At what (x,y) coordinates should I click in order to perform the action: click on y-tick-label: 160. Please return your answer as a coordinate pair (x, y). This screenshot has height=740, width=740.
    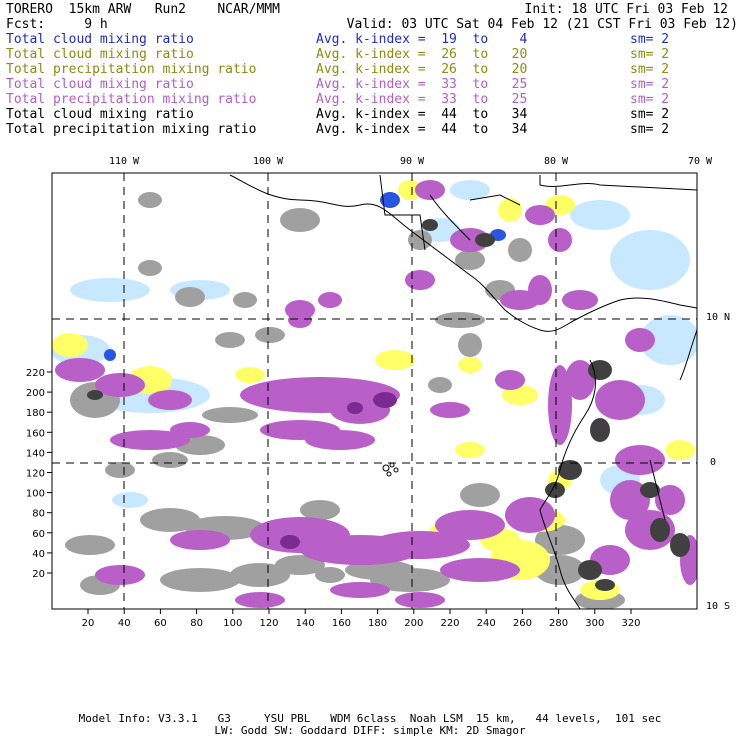
    Looking at the image, I should click on (35, 433).